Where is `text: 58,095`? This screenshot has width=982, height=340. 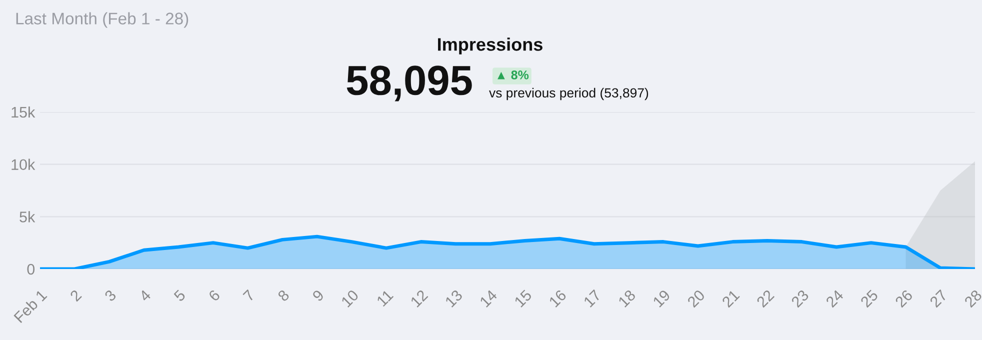 text: 58,095 is located at coordinates (409, 84).